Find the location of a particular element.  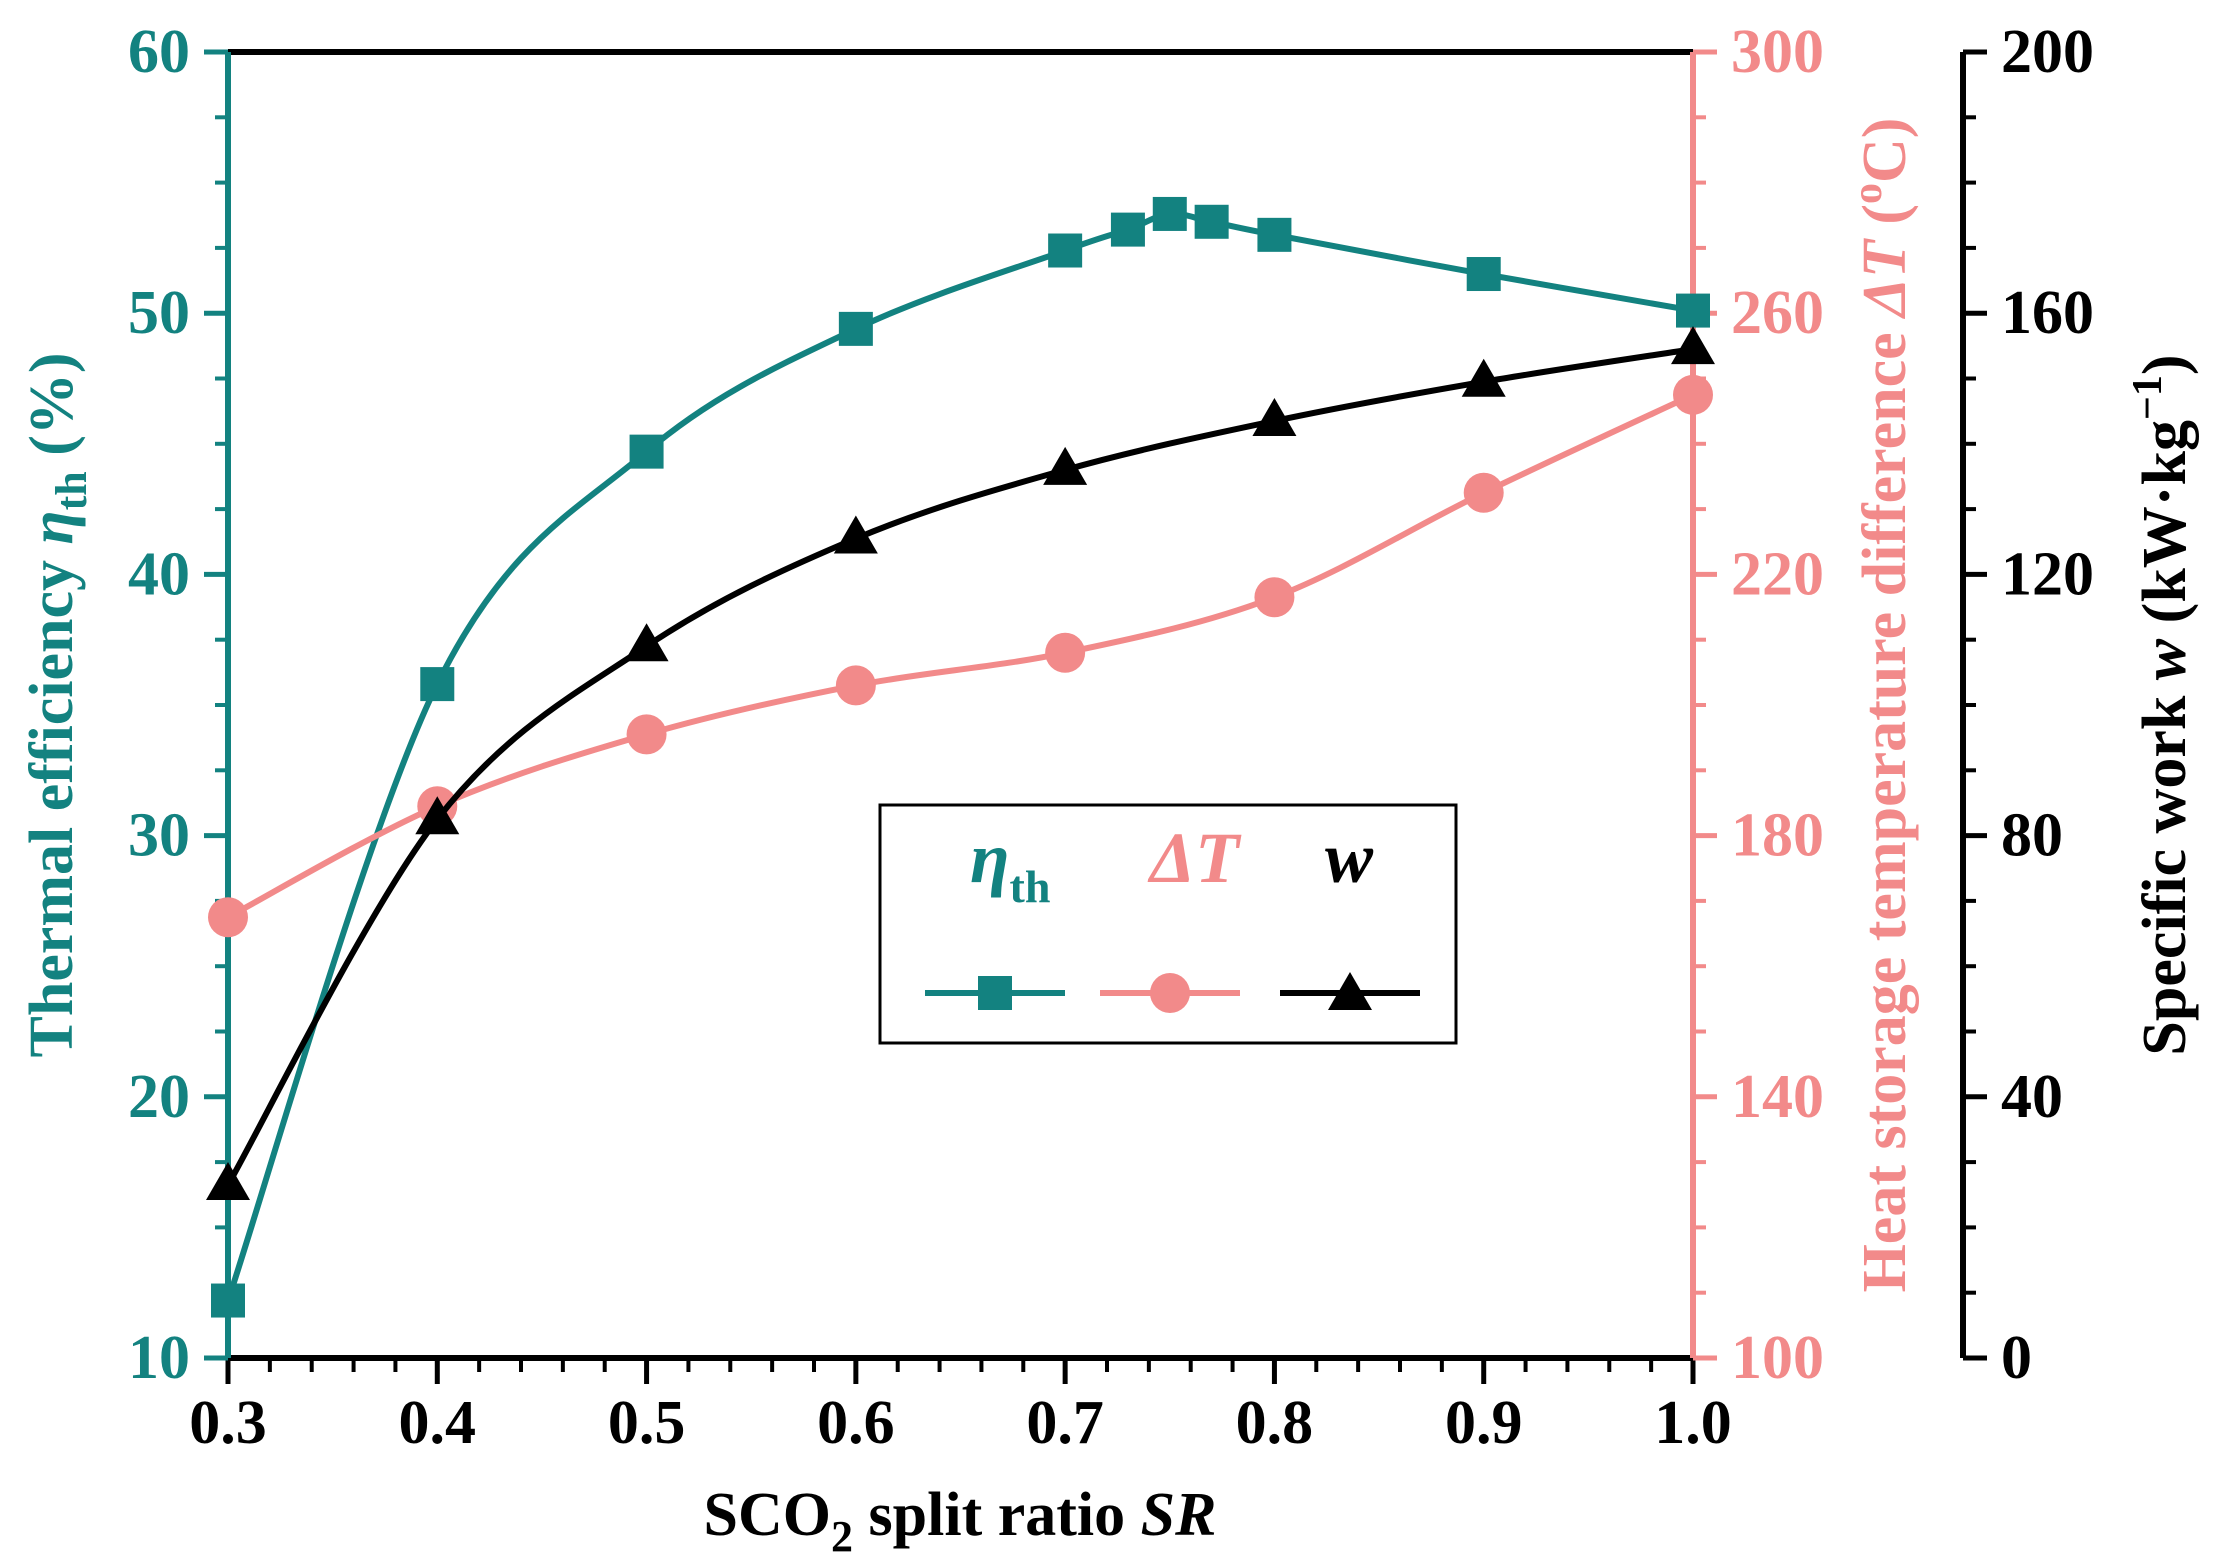

legend-label-eta: ηth is located at coordinates (1010, 865).